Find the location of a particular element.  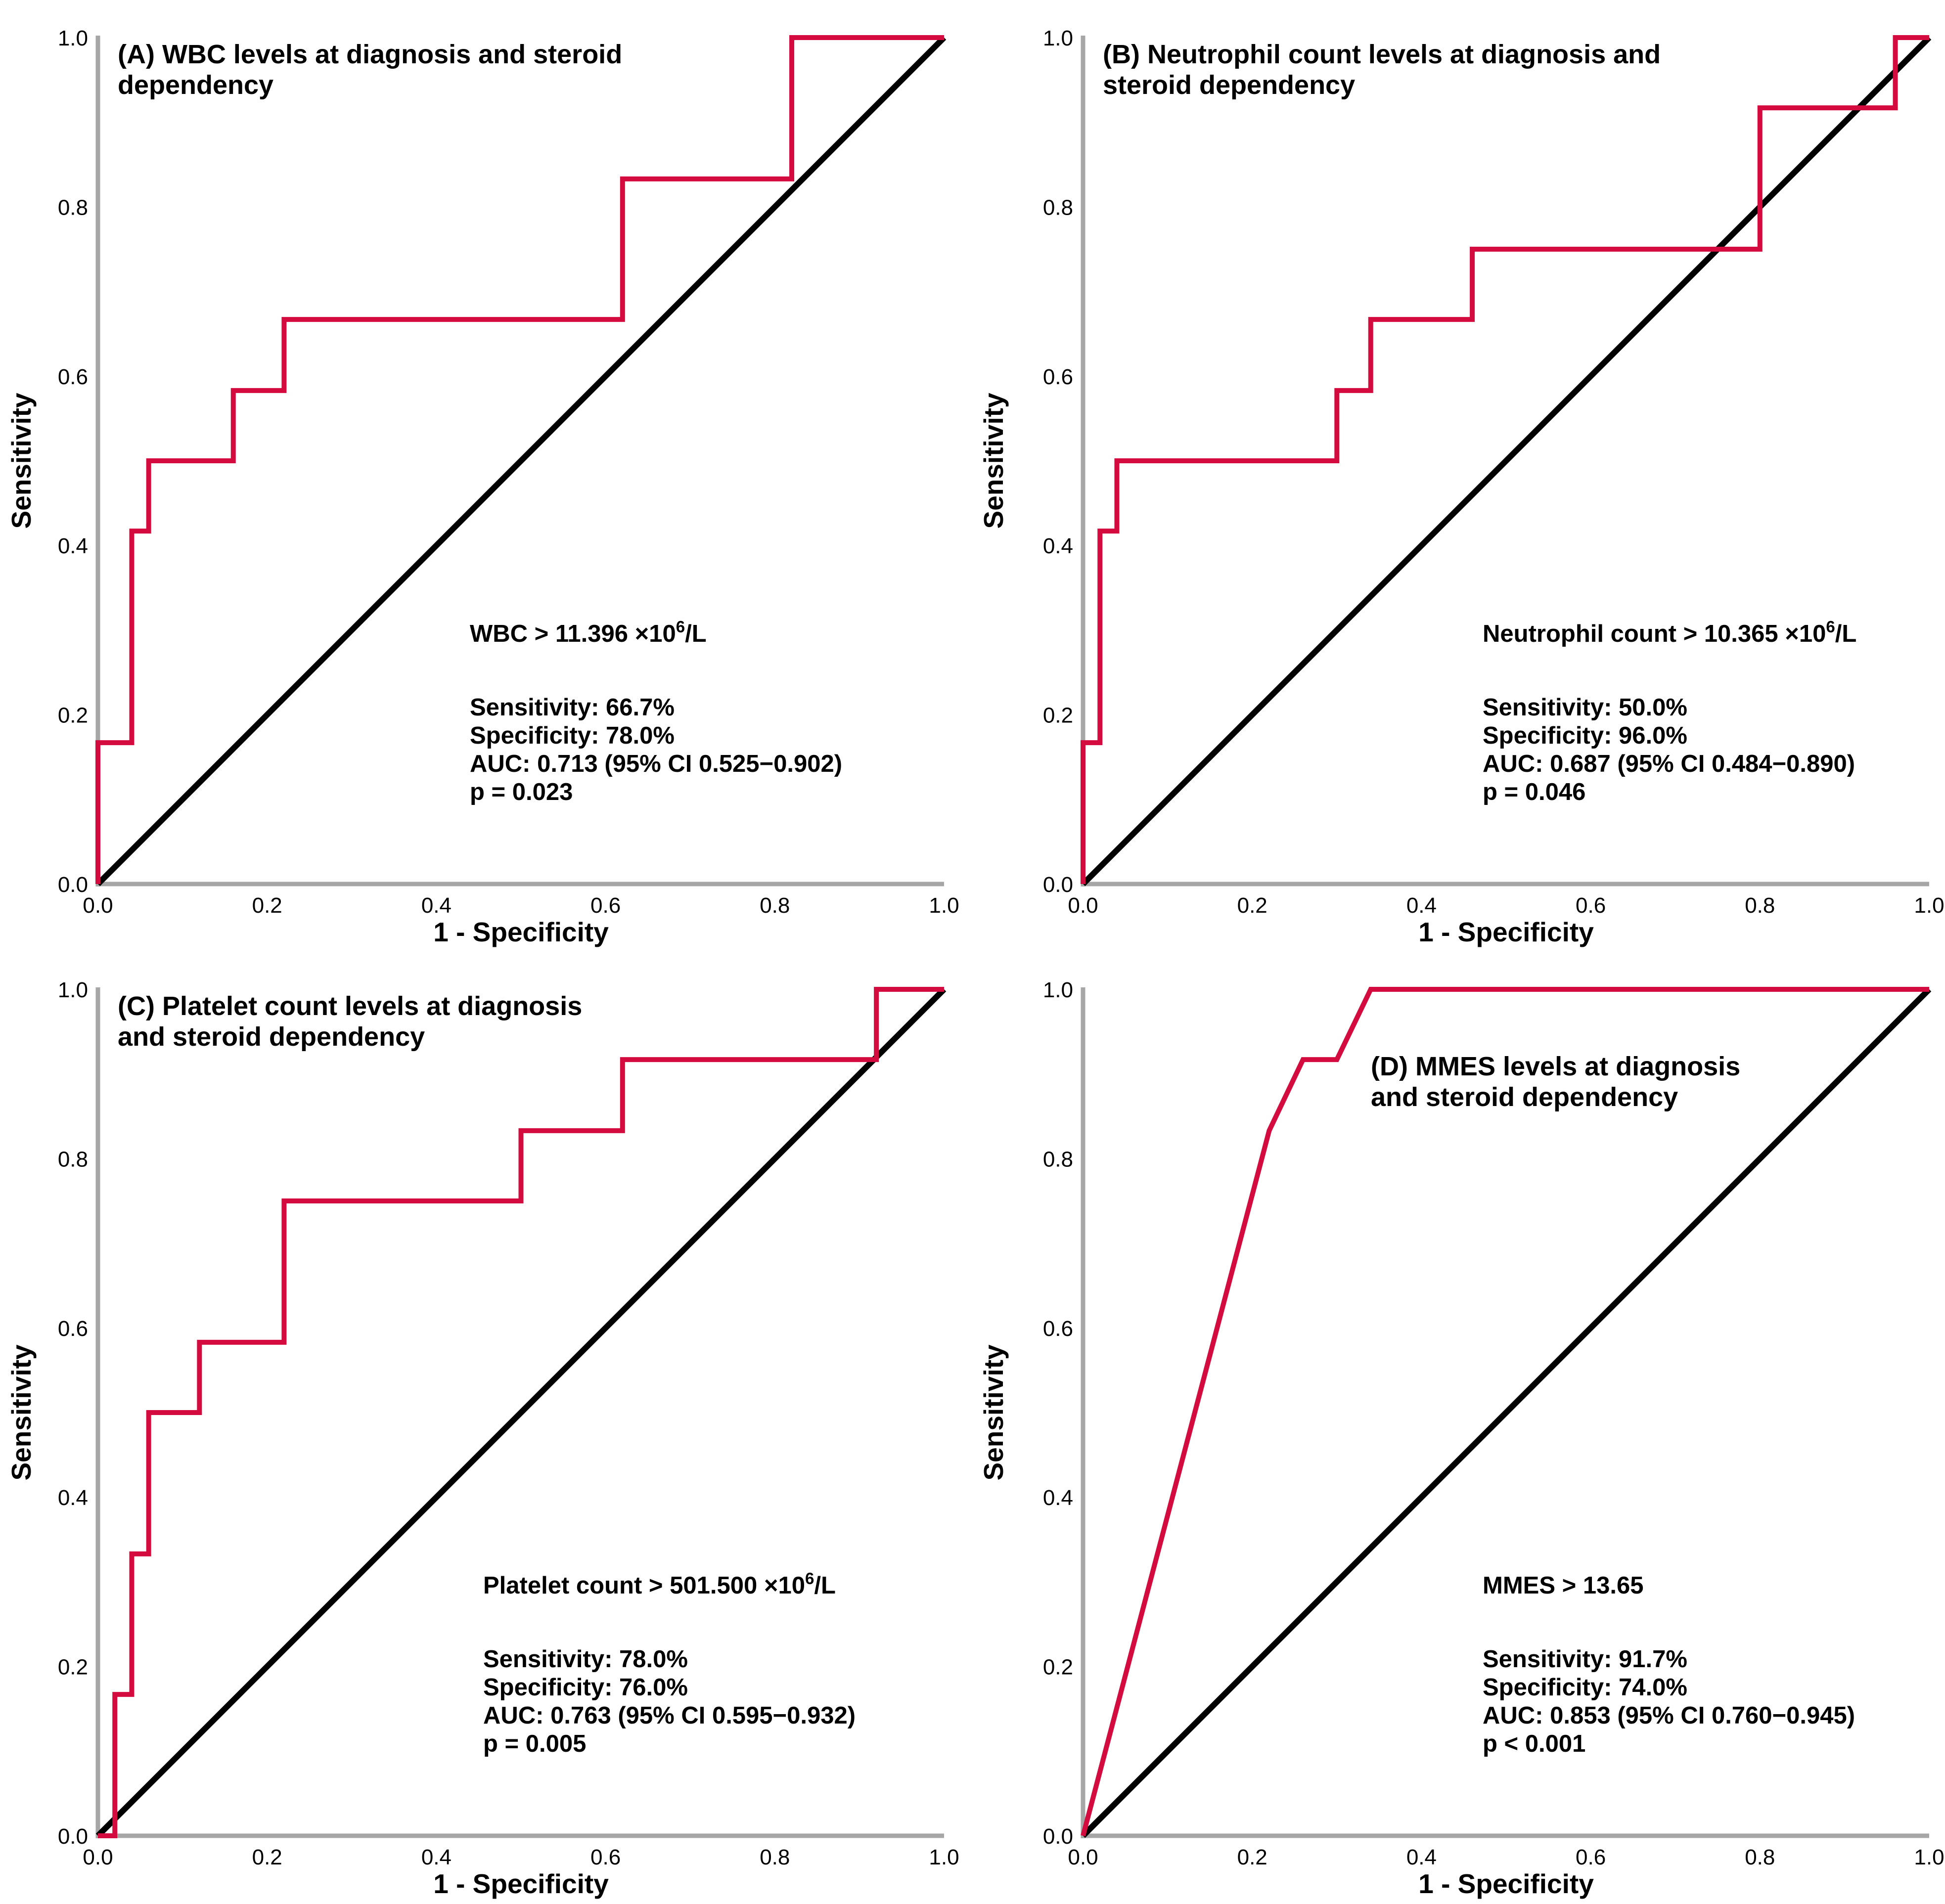

stat-line: Specificity: 78.0% is located at coordinates (572, 736).